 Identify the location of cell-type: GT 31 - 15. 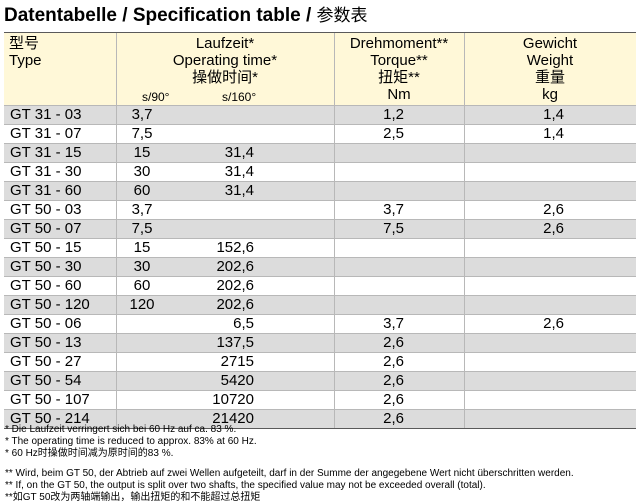
(46, 152).